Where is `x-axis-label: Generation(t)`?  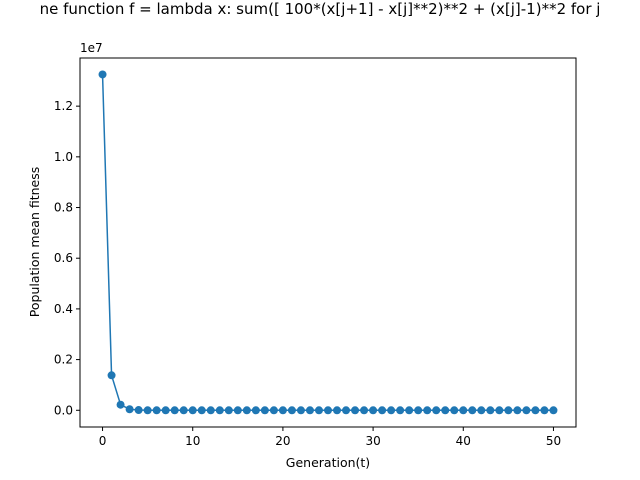
x-axis-label: Generation(t) is located at coordinates (328, 462).